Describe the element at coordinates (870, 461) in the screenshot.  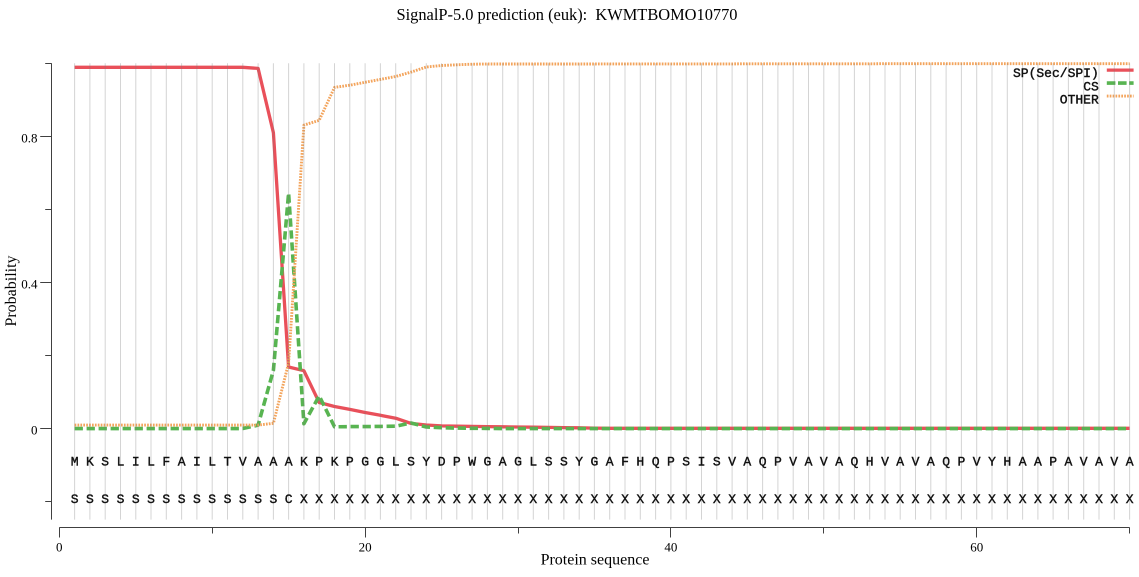
I see `svg-text: H` at that location.